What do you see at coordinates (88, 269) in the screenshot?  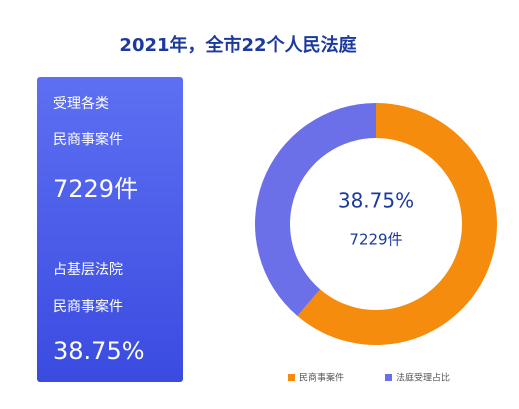 I see `card-text: 占基层法院` at bounding box center [88, 269].